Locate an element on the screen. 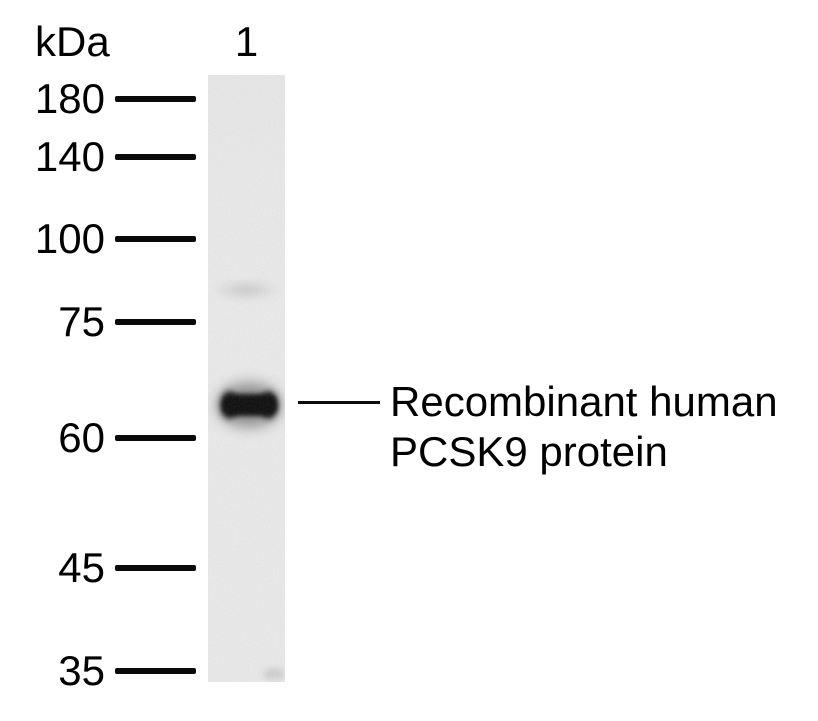 This screenshot has height=721, width=818. protein-band-core is located at coordinates (249, 405).